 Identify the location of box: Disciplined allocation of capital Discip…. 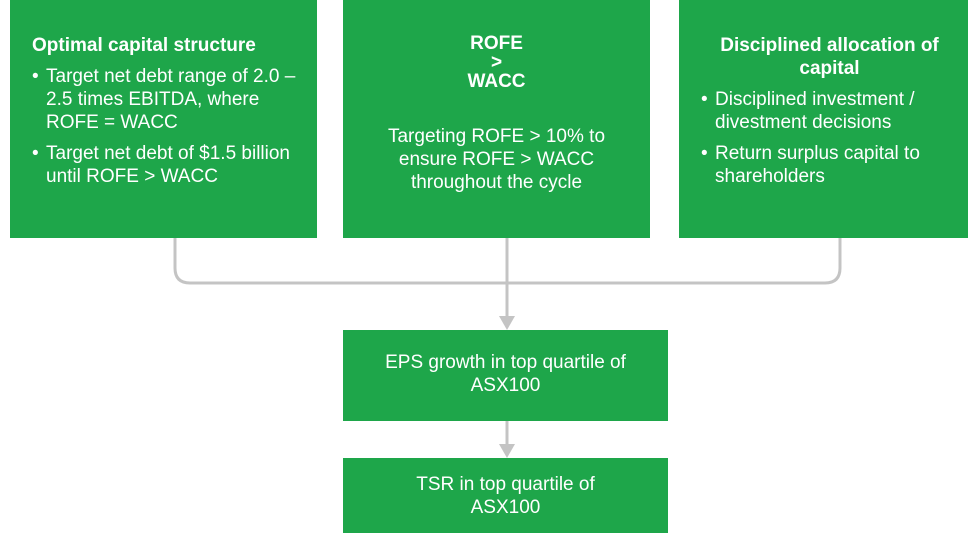
(823, 119).